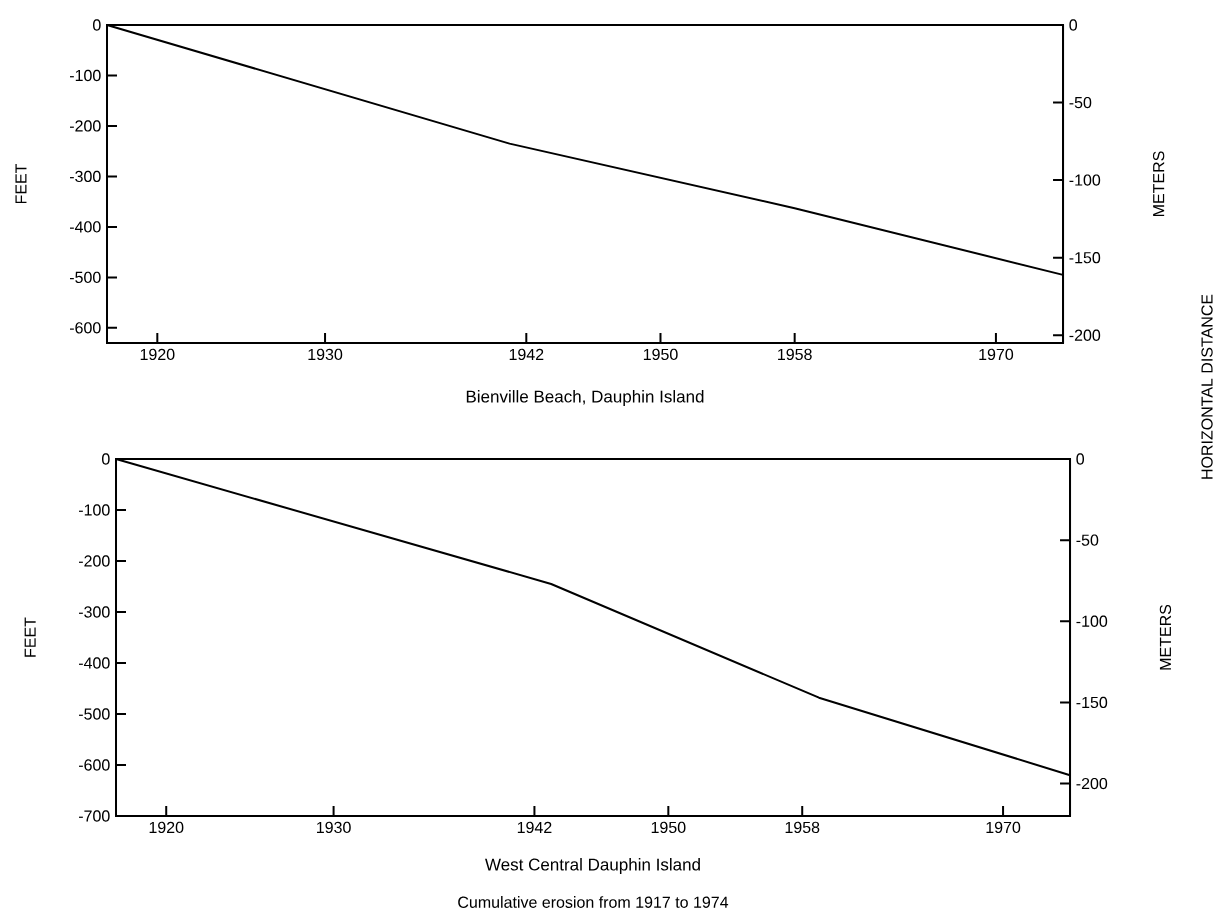  Describe the element at coordinates (94, 816) in the screenshot. I see `y-tick-label: -700` at that location.